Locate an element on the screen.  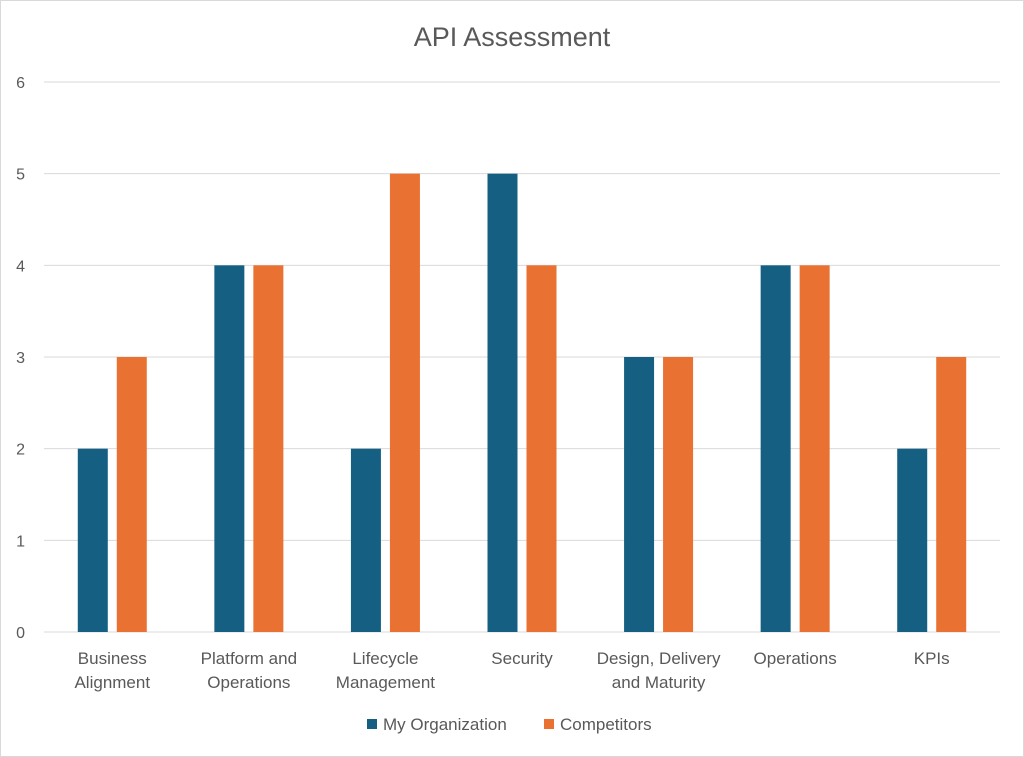
legend-label: My Organization is located at coordinates (445, 724).